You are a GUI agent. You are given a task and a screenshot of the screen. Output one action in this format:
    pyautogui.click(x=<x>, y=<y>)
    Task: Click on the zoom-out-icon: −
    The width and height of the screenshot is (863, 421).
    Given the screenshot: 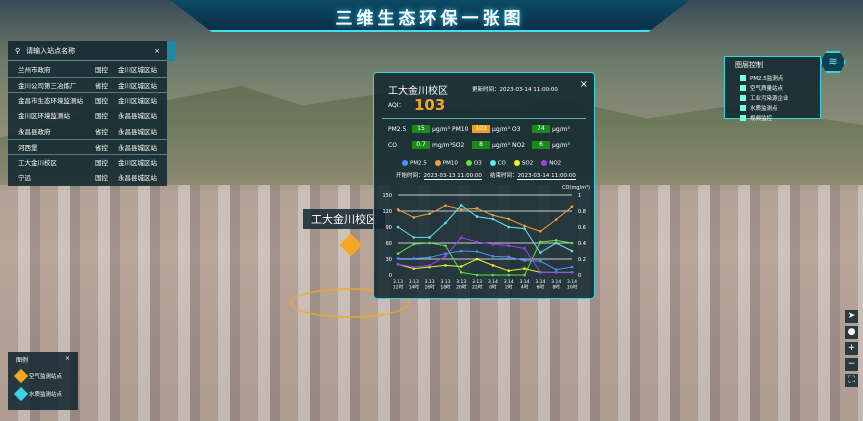 What is the action you would take?
    pyautogui.click(x=851, y=364)
    